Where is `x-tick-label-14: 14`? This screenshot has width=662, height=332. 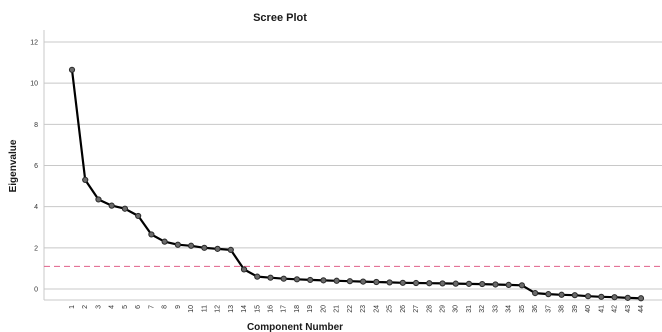 x-tick-label-14: 14 is located at coordinates (244, 309).